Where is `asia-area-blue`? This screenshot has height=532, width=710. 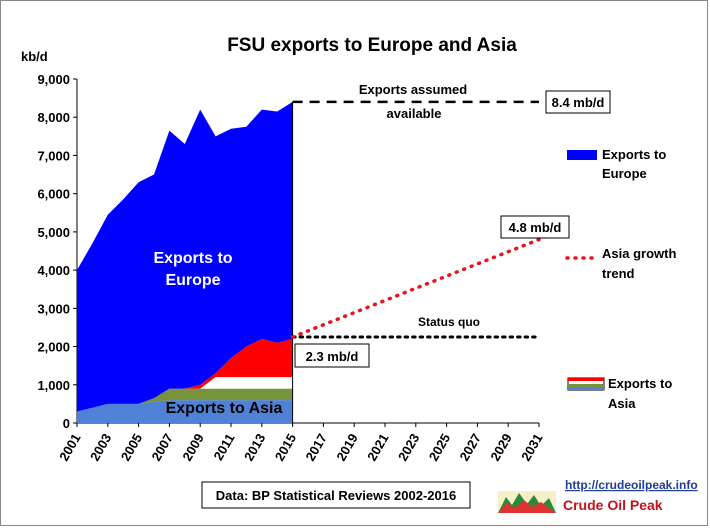
asia-area-blue is located at coordinates (185, 411).